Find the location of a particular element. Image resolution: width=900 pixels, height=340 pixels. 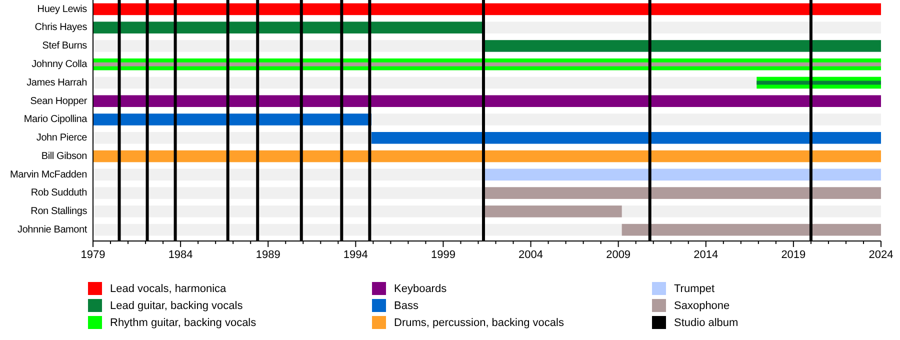

legend-label: Lead vocals, harmonica is located at coordinates (169, 289).